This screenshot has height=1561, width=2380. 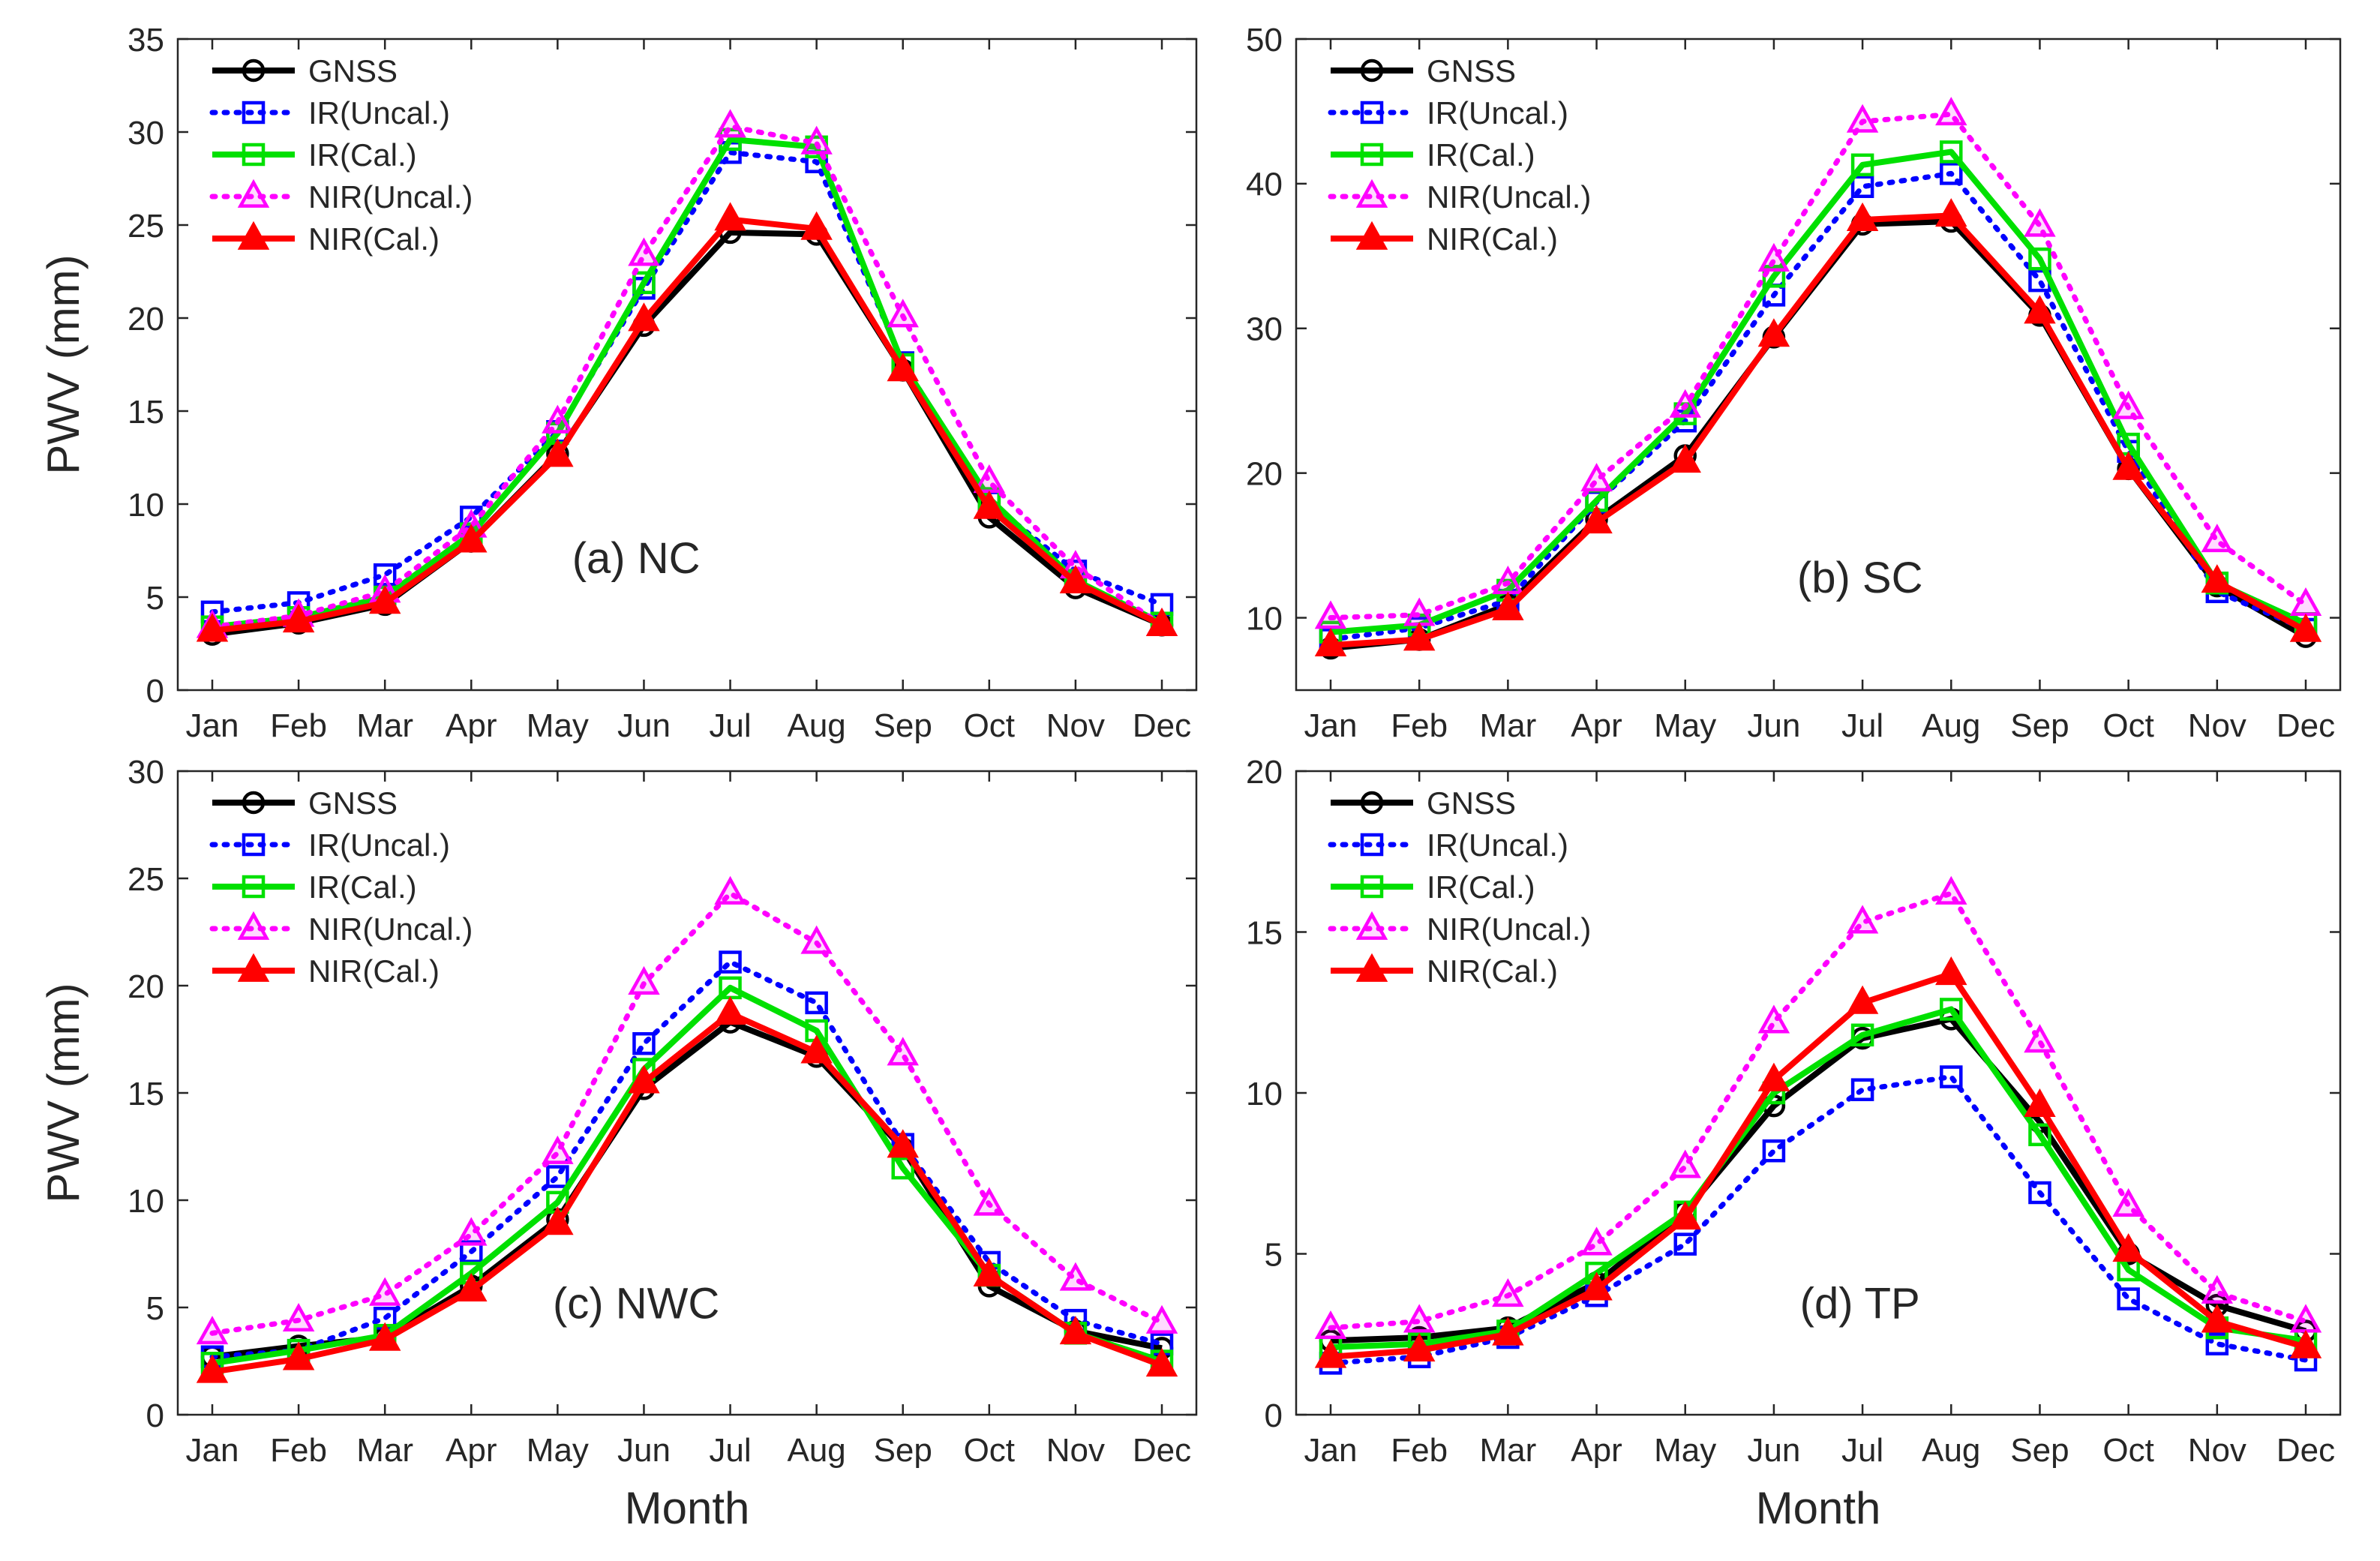 What do you see at coordinates (1481, 887) in the screenshot?
I see `panel-4-legend-label-ir-cal: IR(Cal.)` at bounding box center [1481, 887].